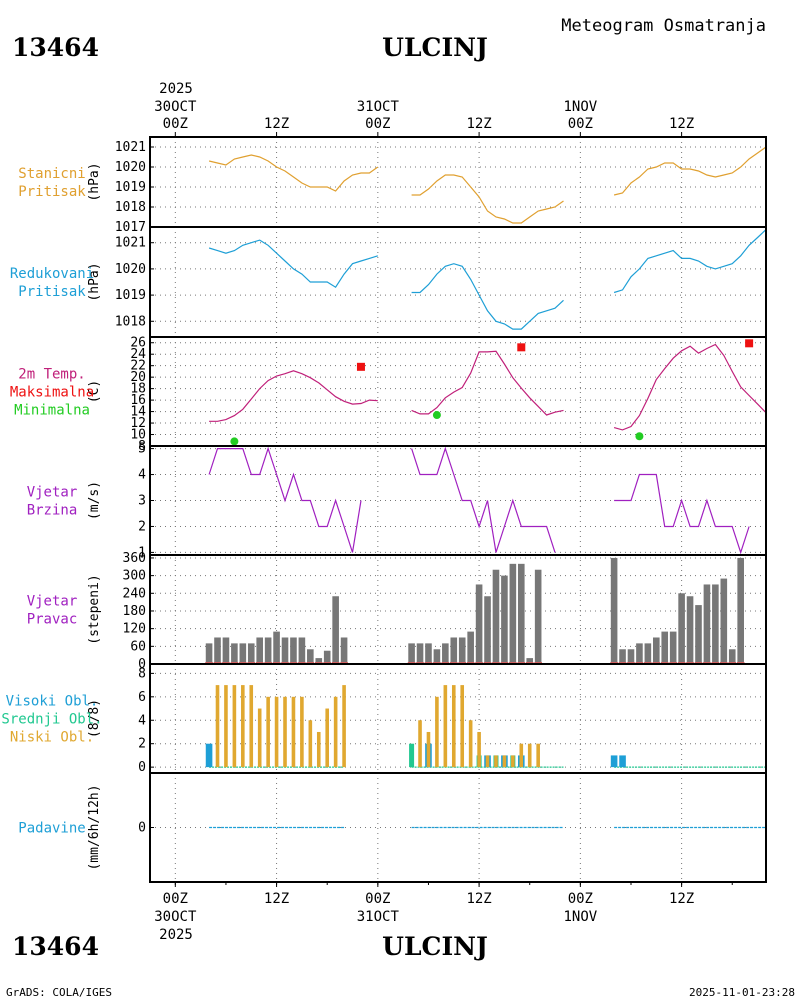 This screenshot has width=800, height=1000. Describe the element at coordinates (51, 174) in the screenshot. I see `panel-title-line: Stanicni` at that location.